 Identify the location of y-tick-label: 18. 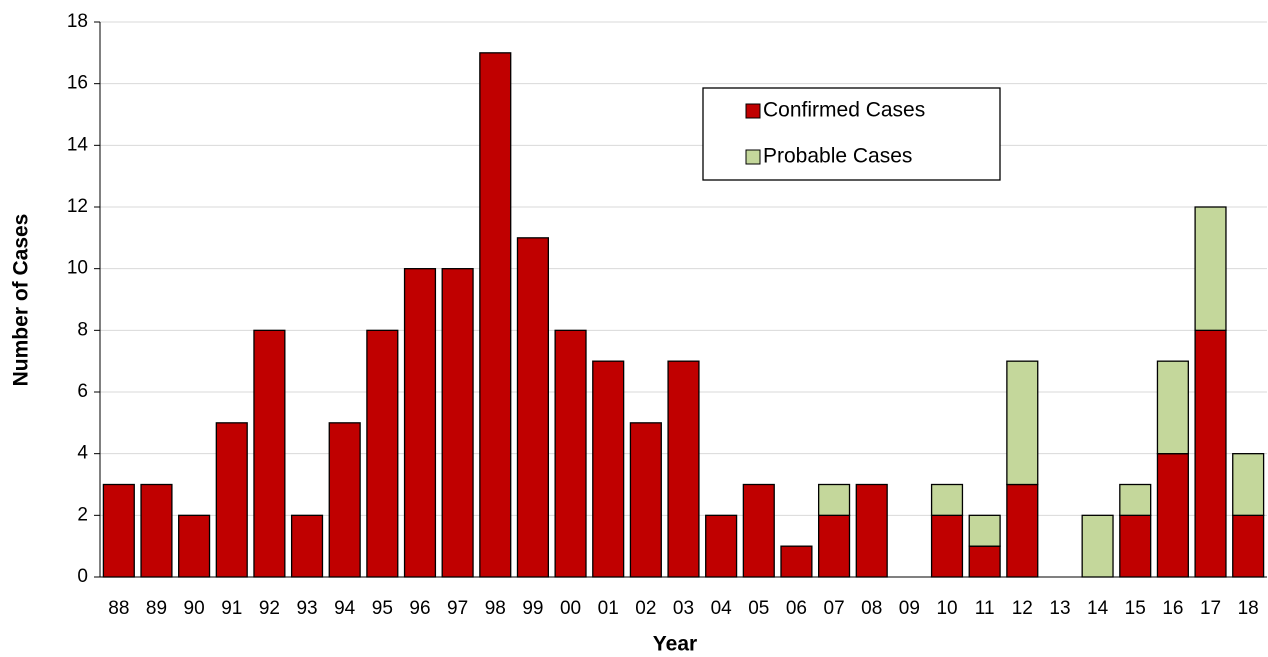
(77, 21).